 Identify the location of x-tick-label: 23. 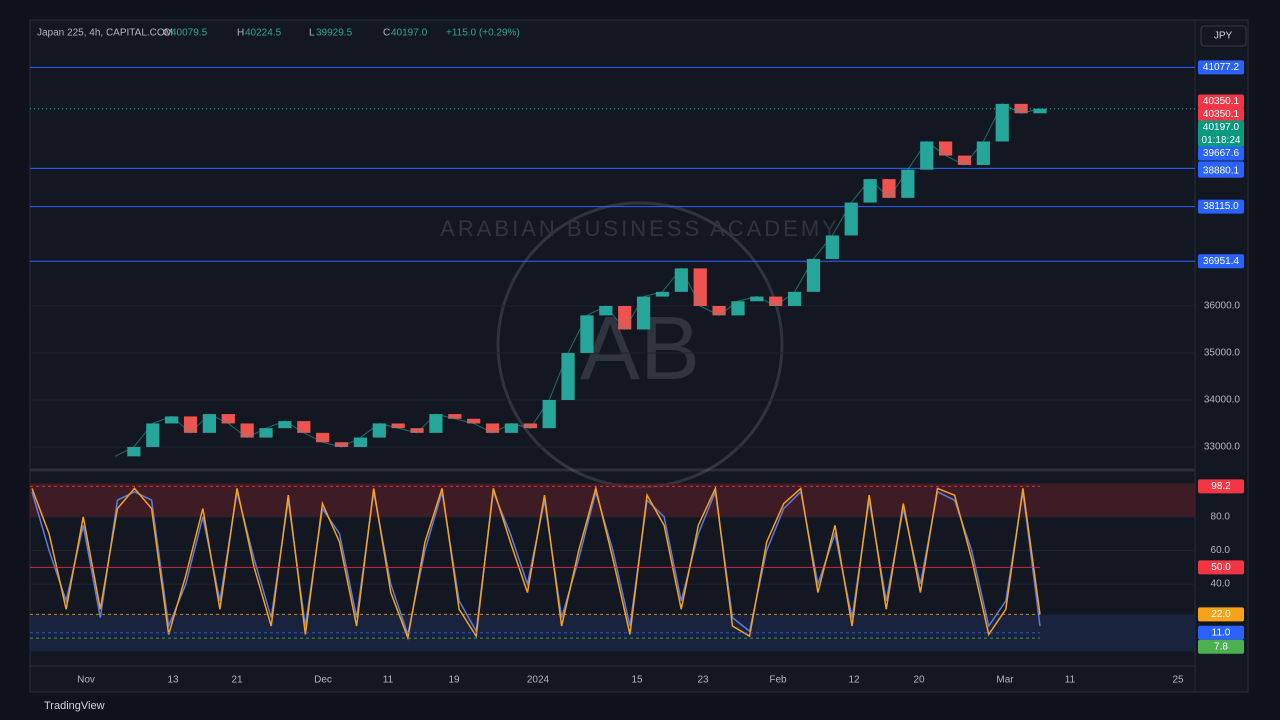
(703, 680).